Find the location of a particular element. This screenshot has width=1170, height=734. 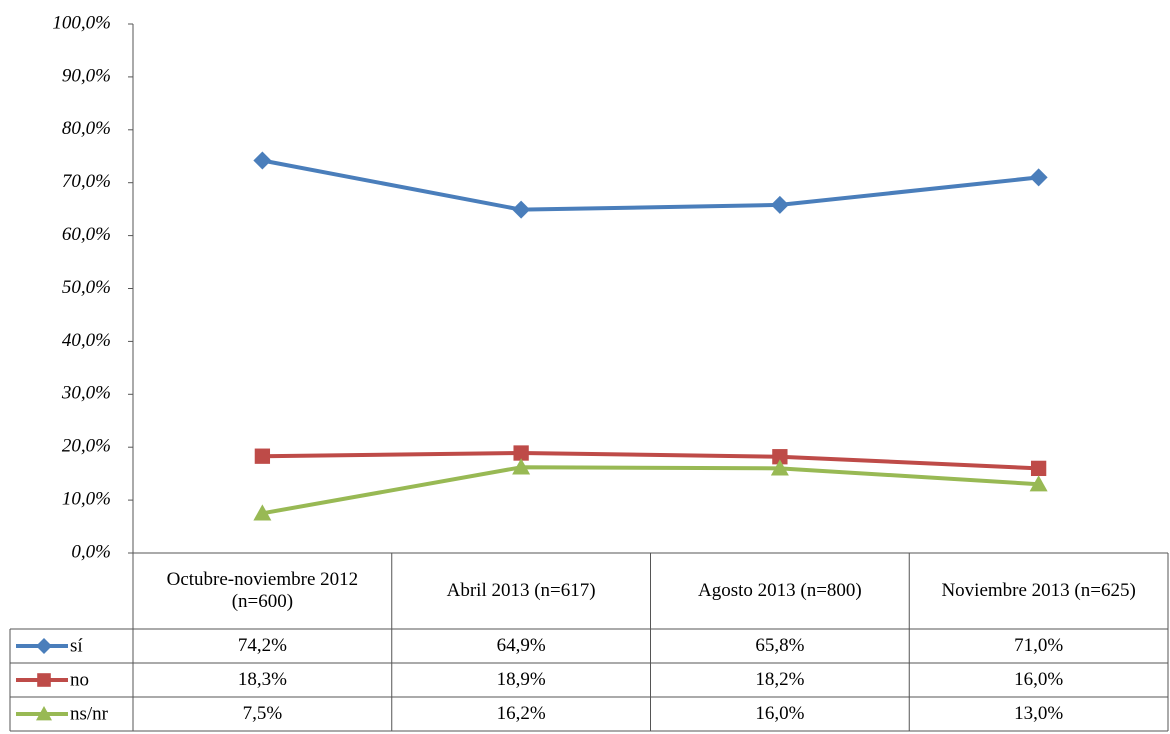

table-value: 71,0% is located at coordinates (1039, 645).